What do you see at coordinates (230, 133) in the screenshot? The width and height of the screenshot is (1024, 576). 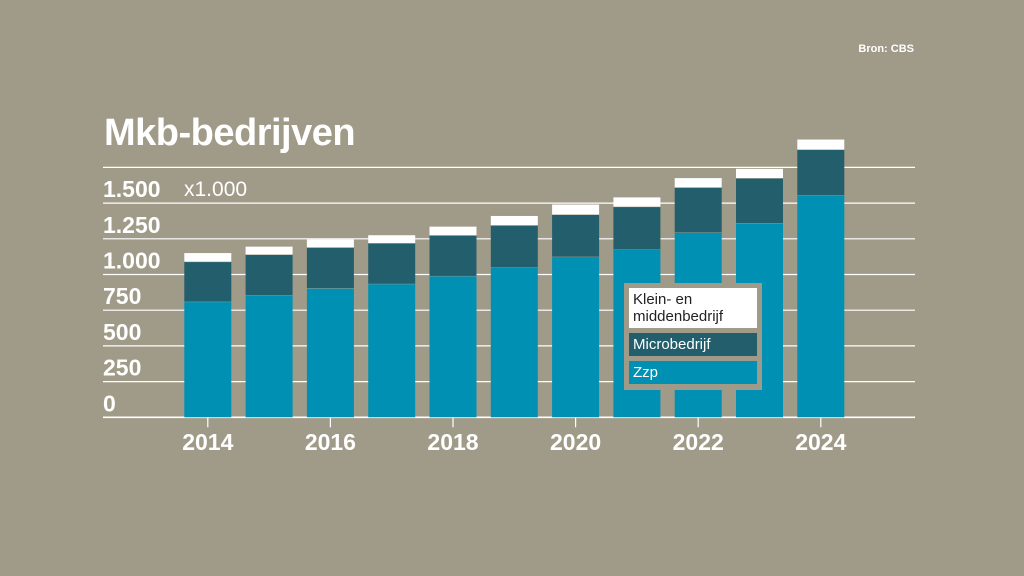 I see `chart-title: Mkb-bedrijven` at bounding box center [230, 133].